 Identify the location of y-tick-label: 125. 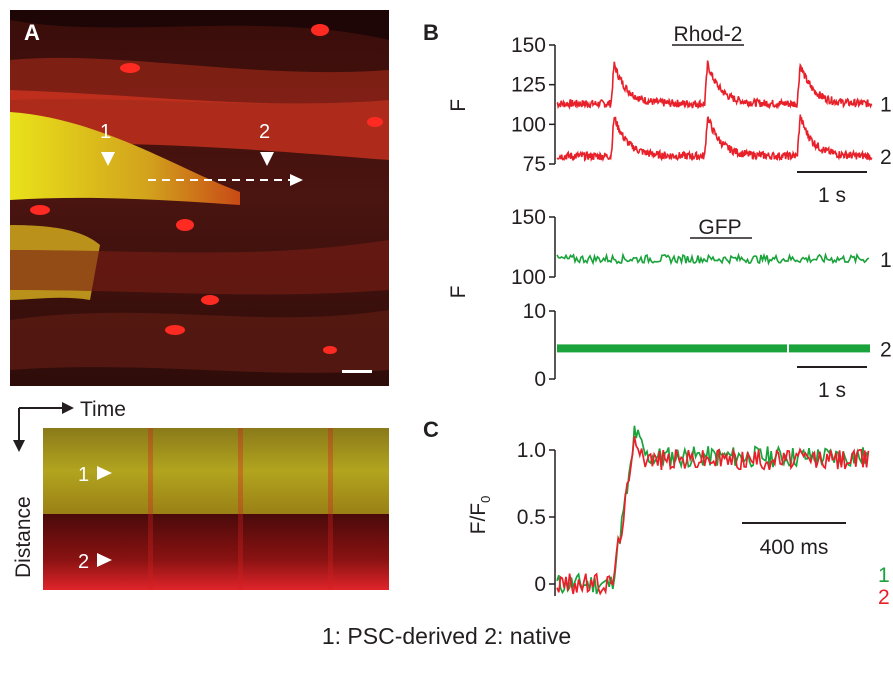
(528, 85).